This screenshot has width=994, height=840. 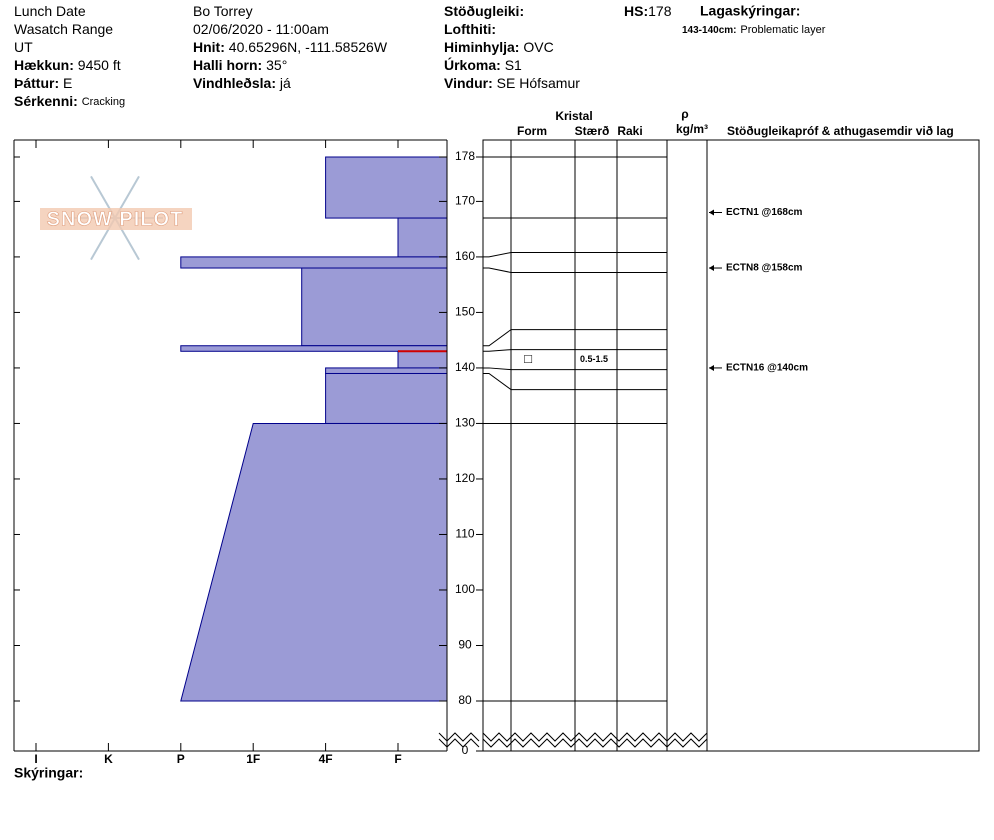 I want to click on logo-band, so click(x=116, y=219).